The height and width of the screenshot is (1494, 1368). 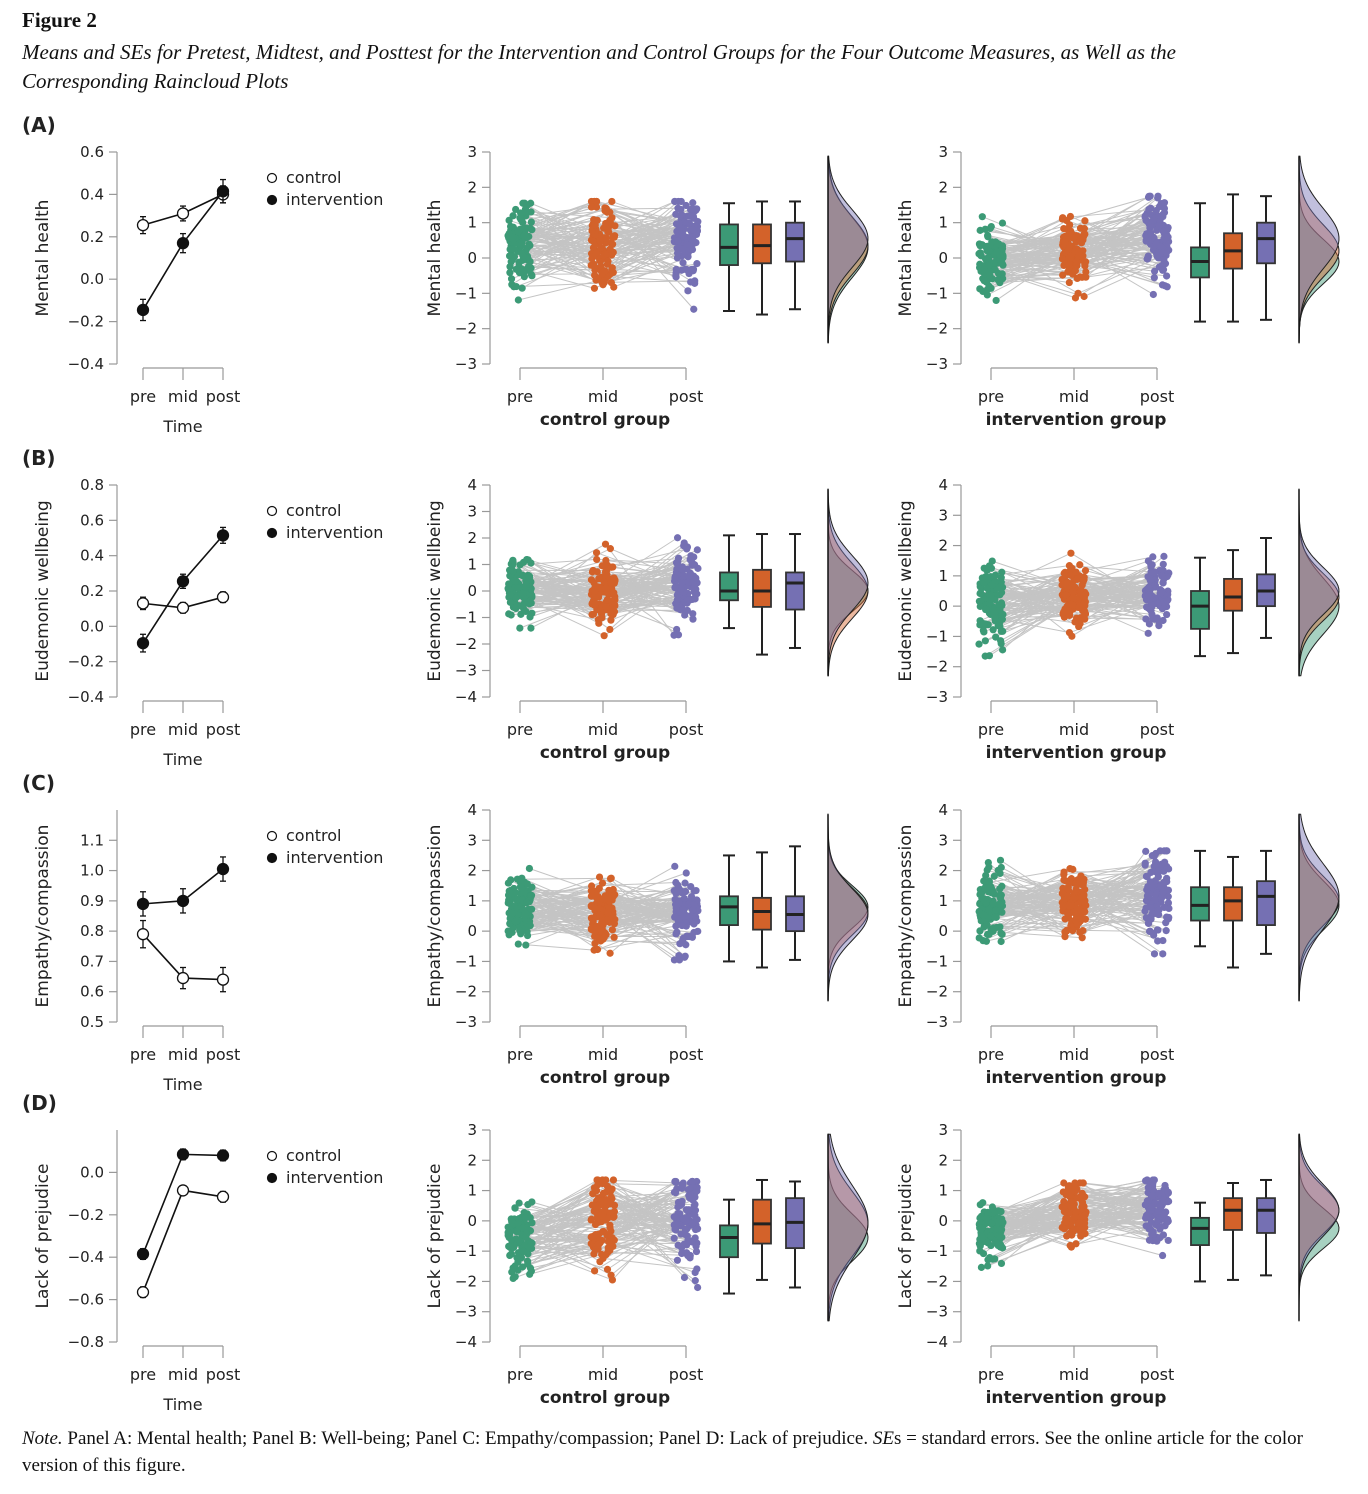 What do you see at coordinates (883, 1438) in the screenshot?
I see `note-ses: SE` at bounding box center [883, 1438].